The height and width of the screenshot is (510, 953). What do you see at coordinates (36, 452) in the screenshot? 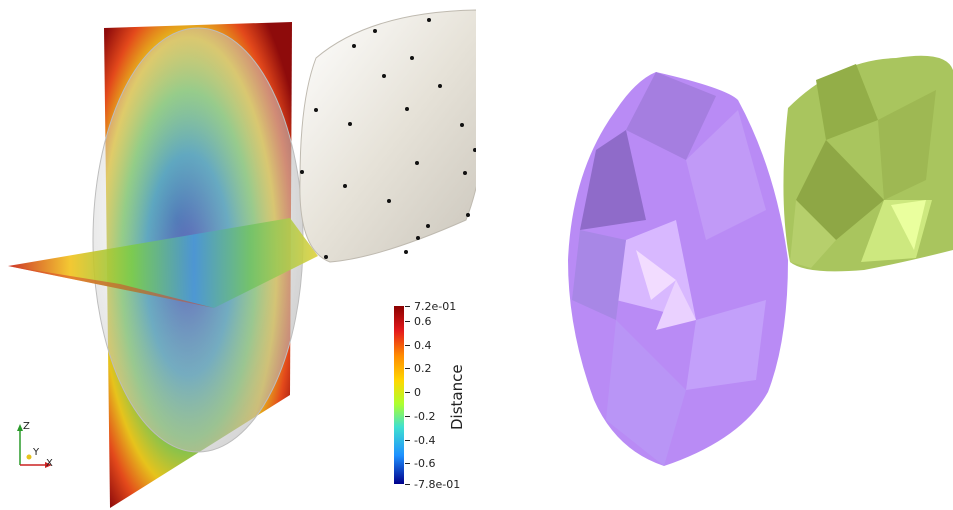
I see `axis-y-label: Y` at bounding box center [36, 452].